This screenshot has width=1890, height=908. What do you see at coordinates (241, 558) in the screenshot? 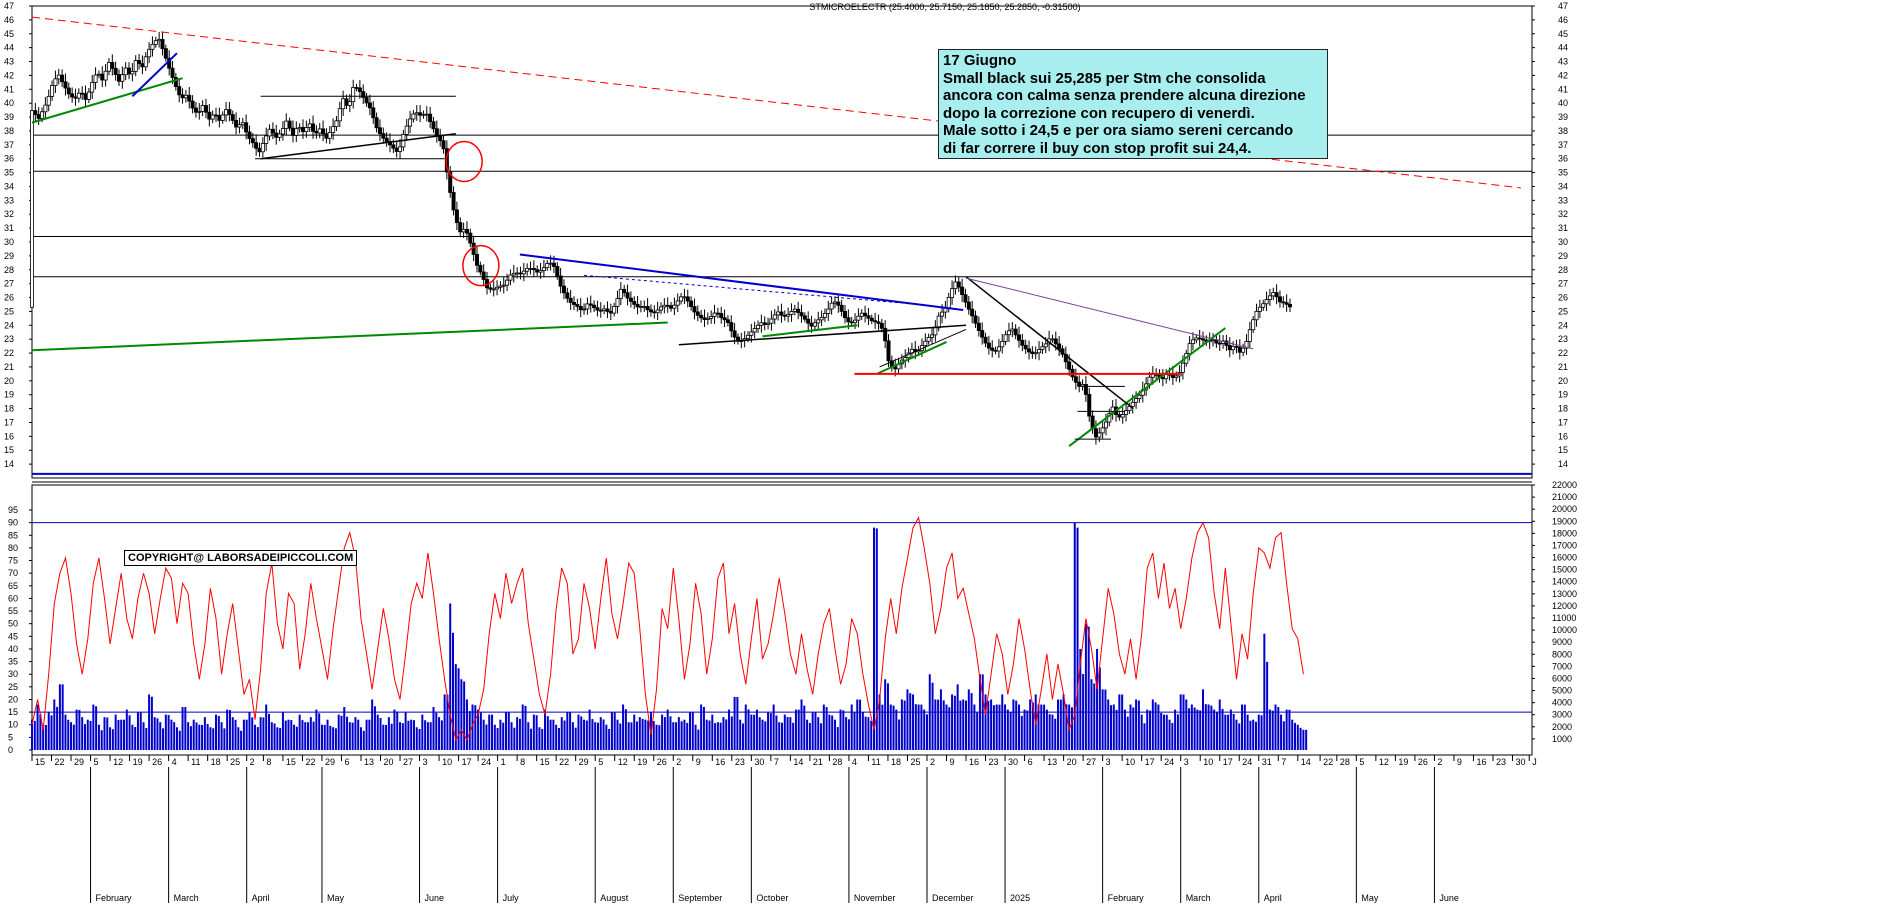
I see `copyright-label: COPYRIGHT@ LABORSADEIPICCOLI.COM` at bounding box center [241, 558].